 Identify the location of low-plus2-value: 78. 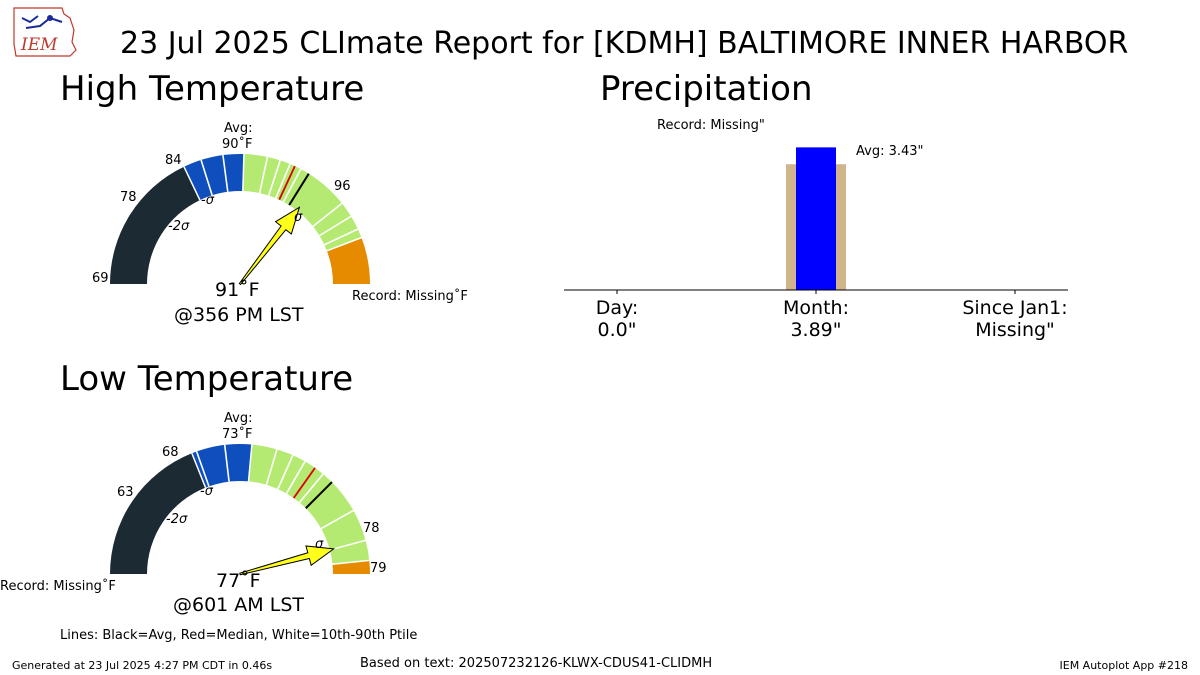
(371, 528).